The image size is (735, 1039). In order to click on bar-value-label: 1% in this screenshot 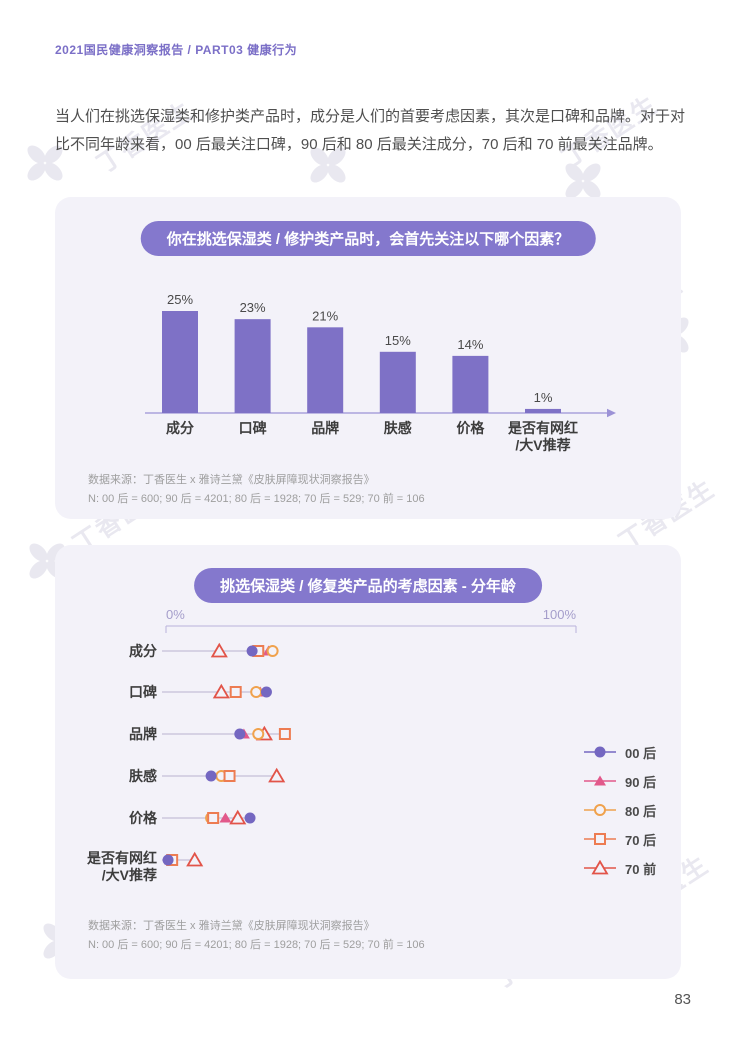, I will do `click(543, 397)`.